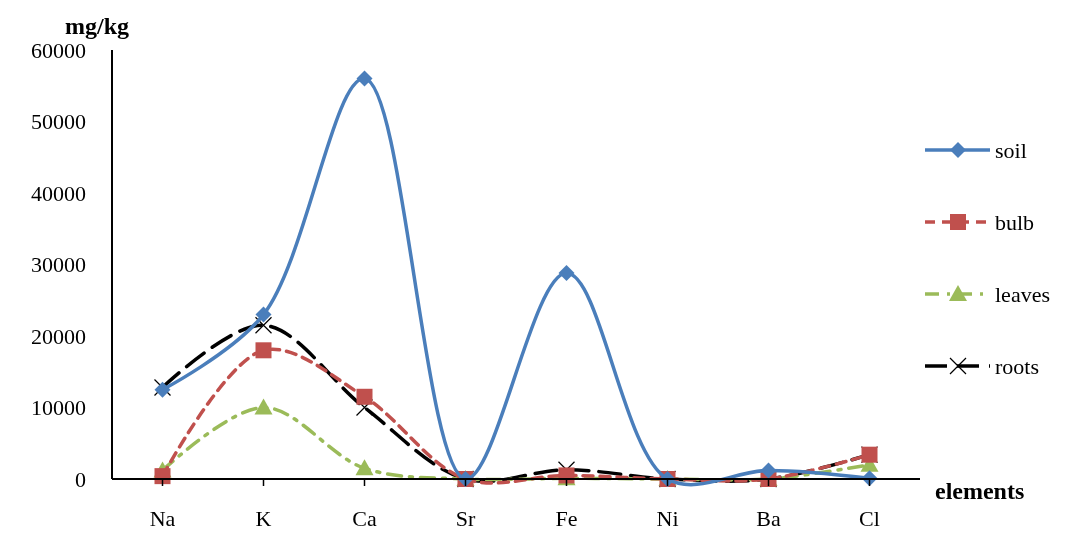 The image size is (1071, 539). I want to click on x-tick-label: Ni, so click(667, 518).